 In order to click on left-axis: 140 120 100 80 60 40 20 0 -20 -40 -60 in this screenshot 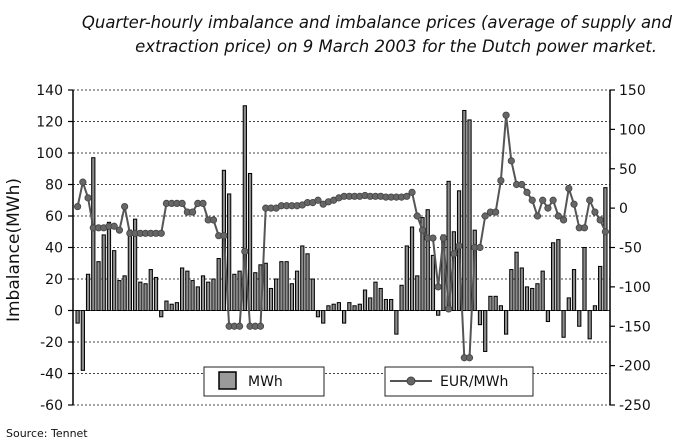, I will do `click(55, 248)`.